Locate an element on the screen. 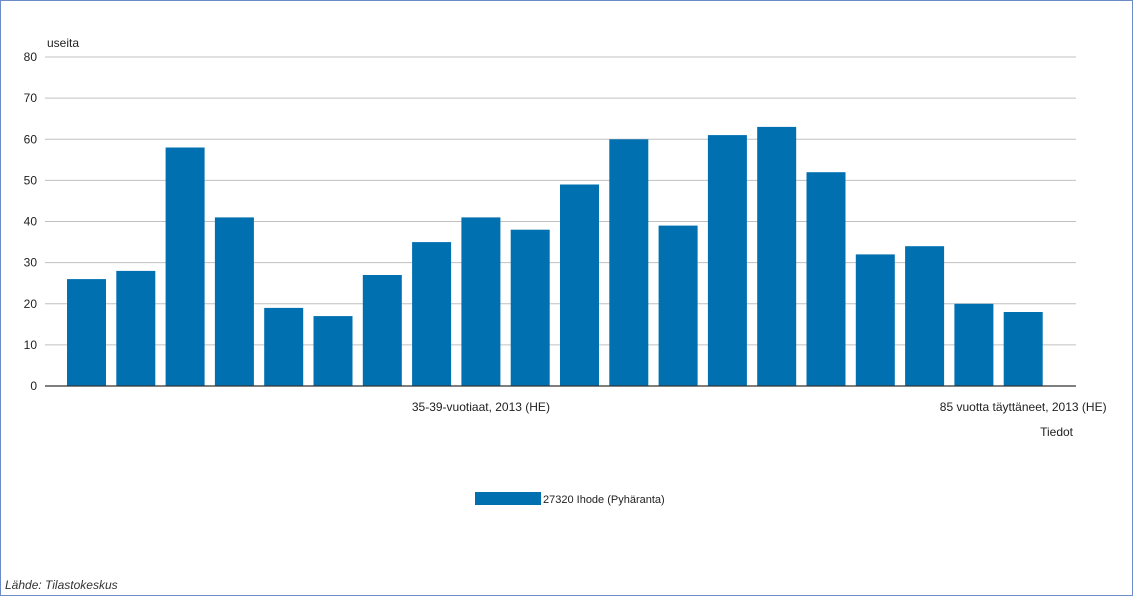 The width and height of the screenshot is (1133, 600). y-tick-label: 0 is located at coordinates (33, 386).